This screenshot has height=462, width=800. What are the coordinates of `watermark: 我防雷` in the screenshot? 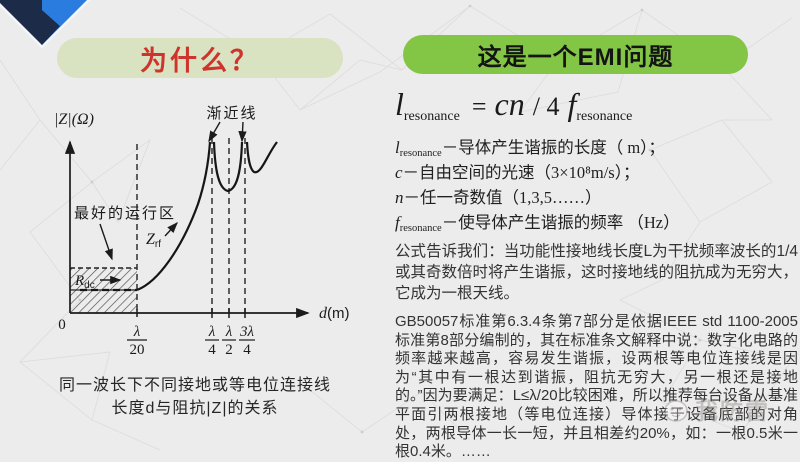 It's located at (715, 409).